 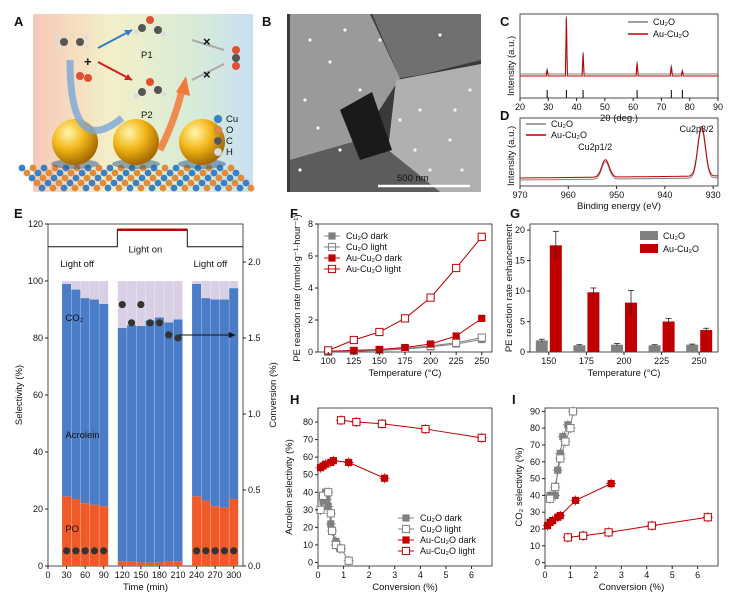 I want to click on y-tick-label: 50, so click(x=308, y=475).